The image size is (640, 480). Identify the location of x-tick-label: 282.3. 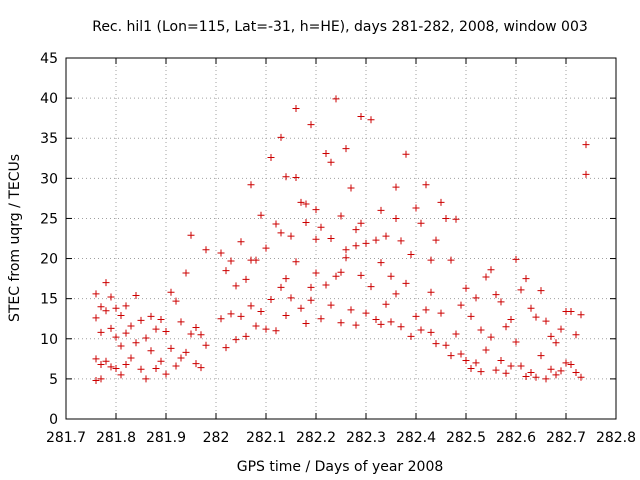
(366, 438).